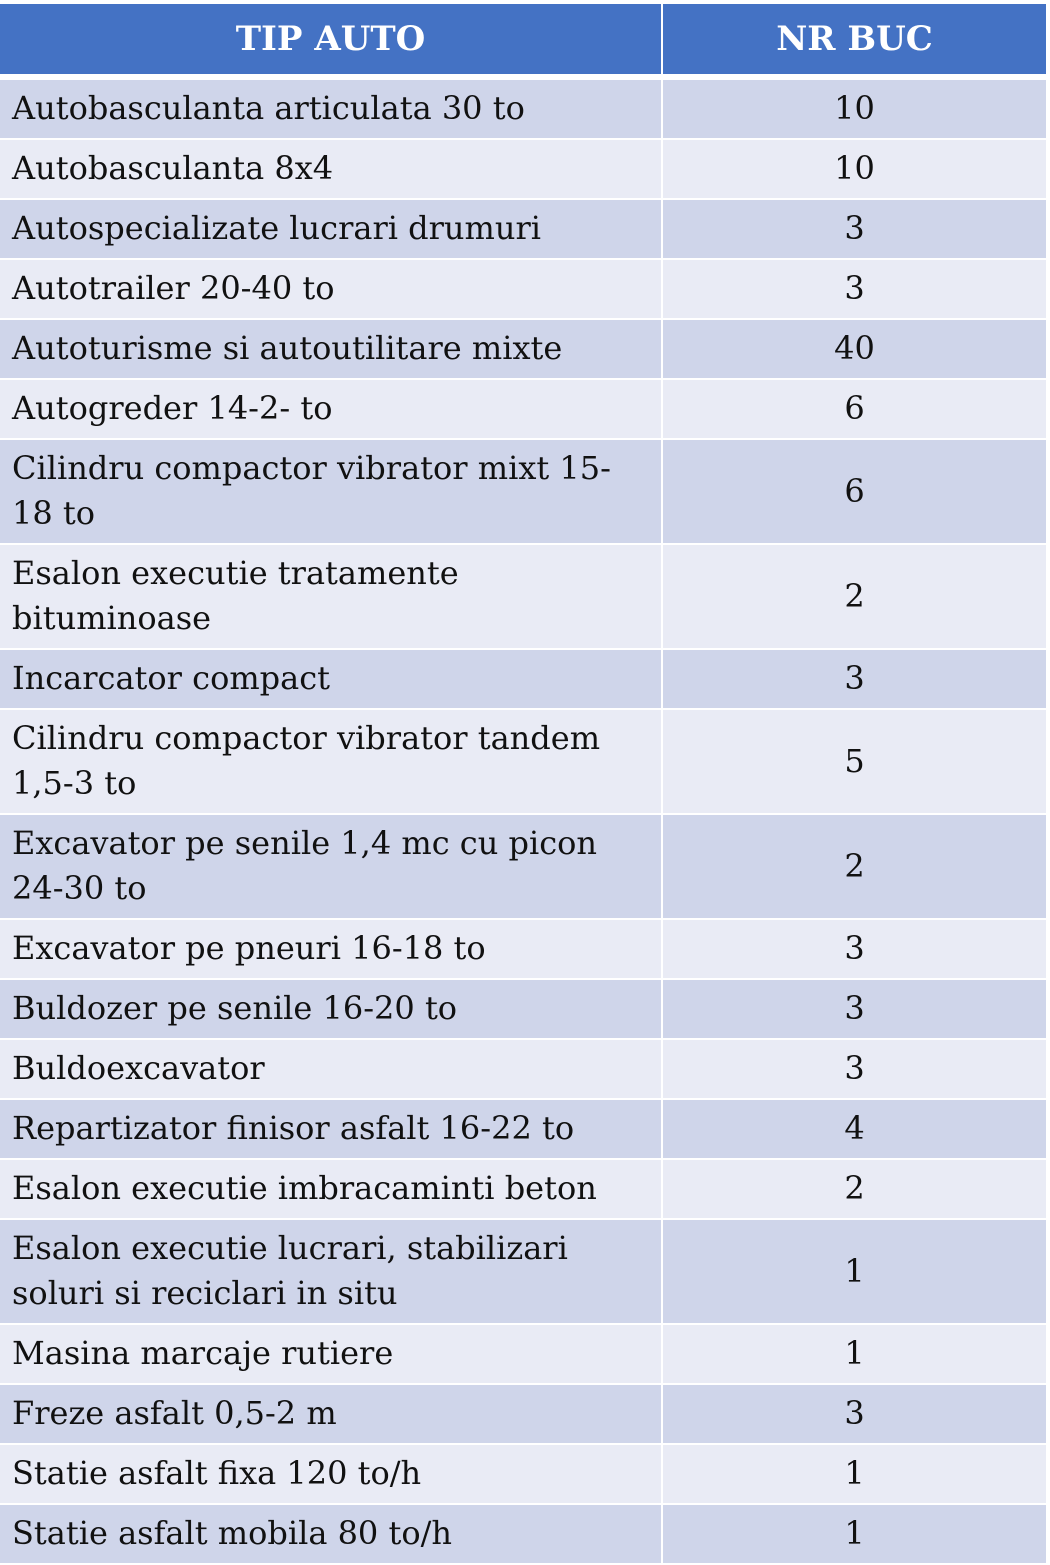 This screenshot has height=1565, width=1050. I want to click on cell-tip-auto: Repartizator finisor asfalt 16-22 to, so click(331, 1129).